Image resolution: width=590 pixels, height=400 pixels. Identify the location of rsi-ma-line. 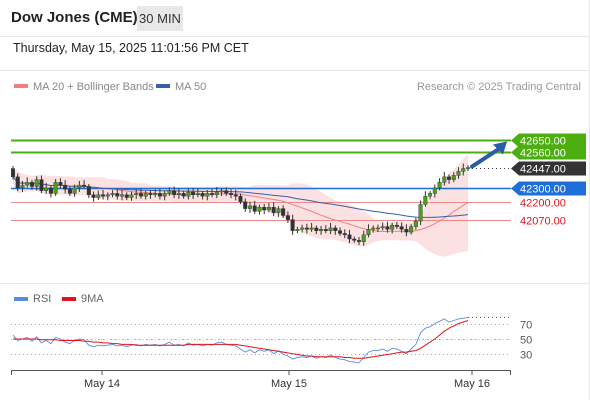
(241, 339).